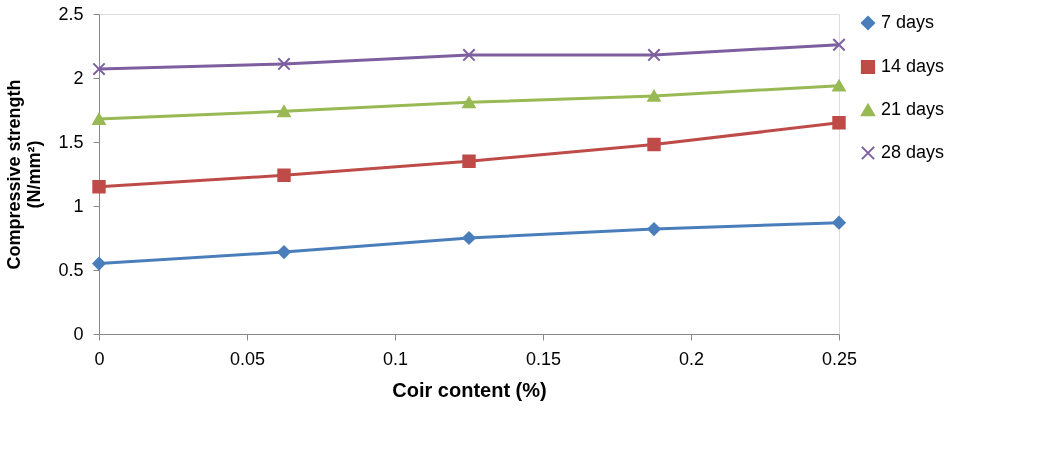 Image resolution: width=1057 pixels, height=453 pixels. I want to click on x-tick-label: 0.2, so click(691, 358).